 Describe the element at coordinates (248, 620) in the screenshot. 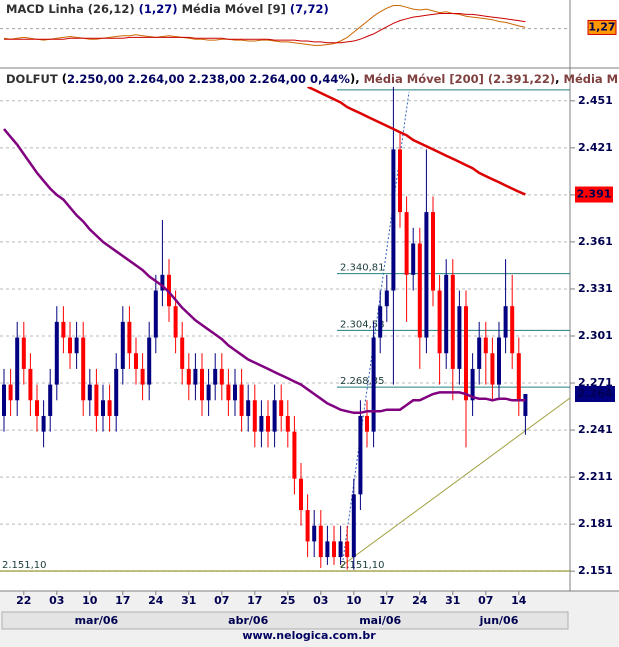

I see `month-label: abr/06` at that location.